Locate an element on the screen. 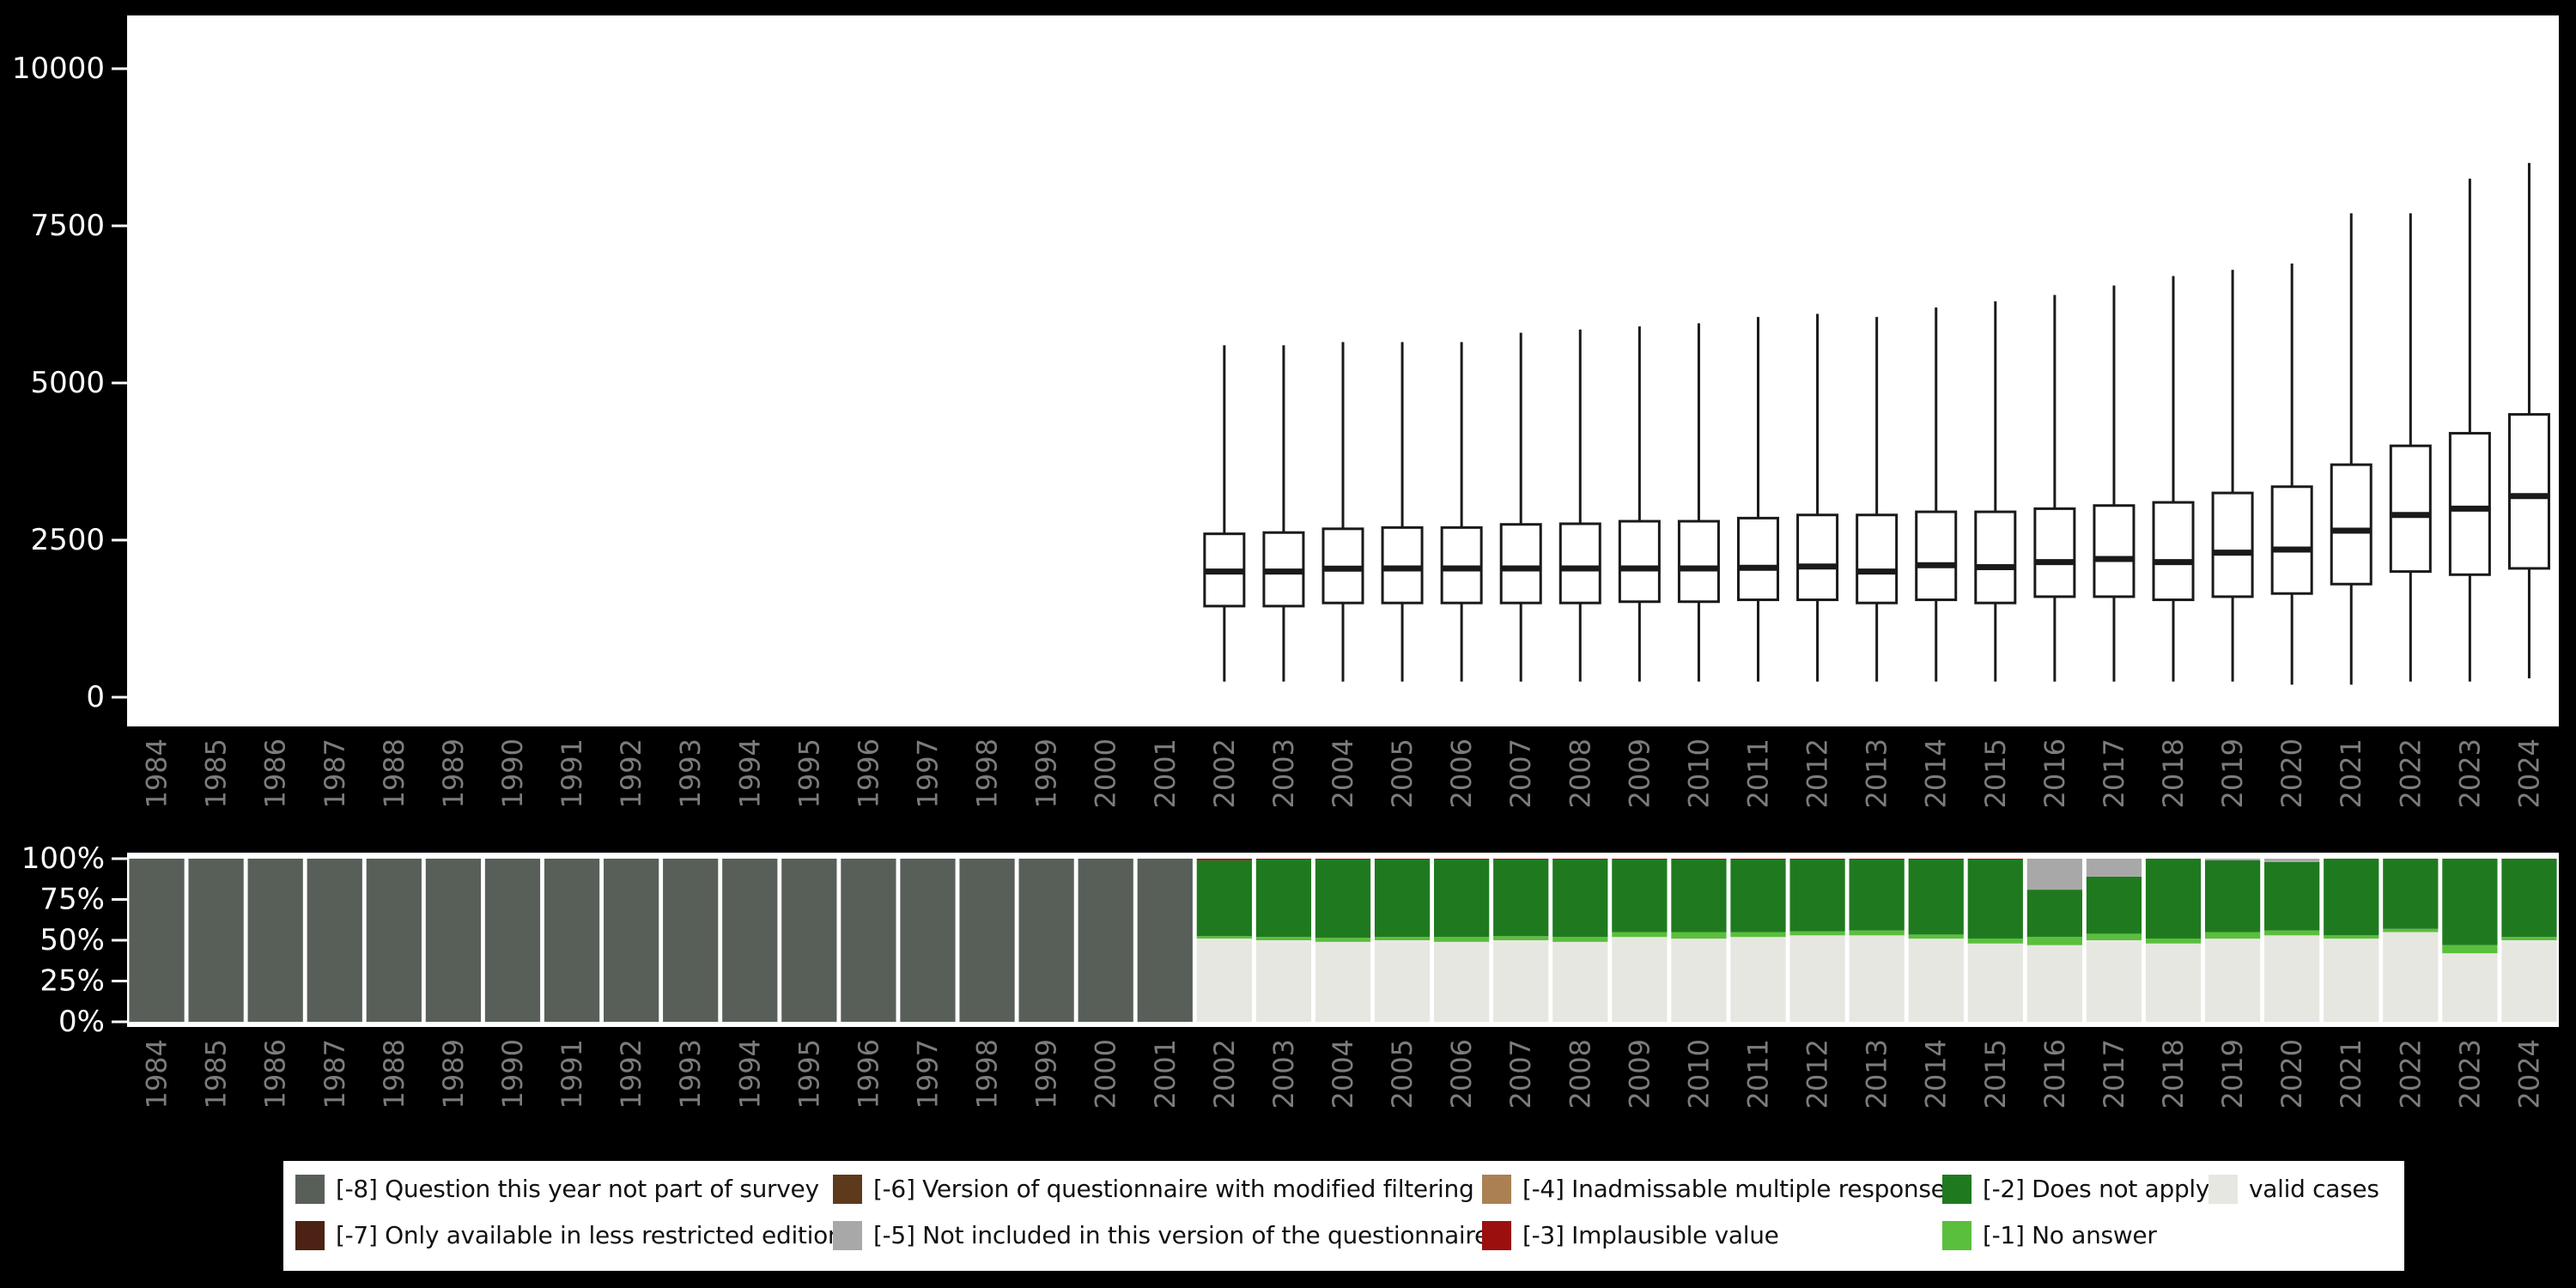 The image size is (2576, 1288). boxplot-year-label: 1989 is located at coordinates (453, 773).